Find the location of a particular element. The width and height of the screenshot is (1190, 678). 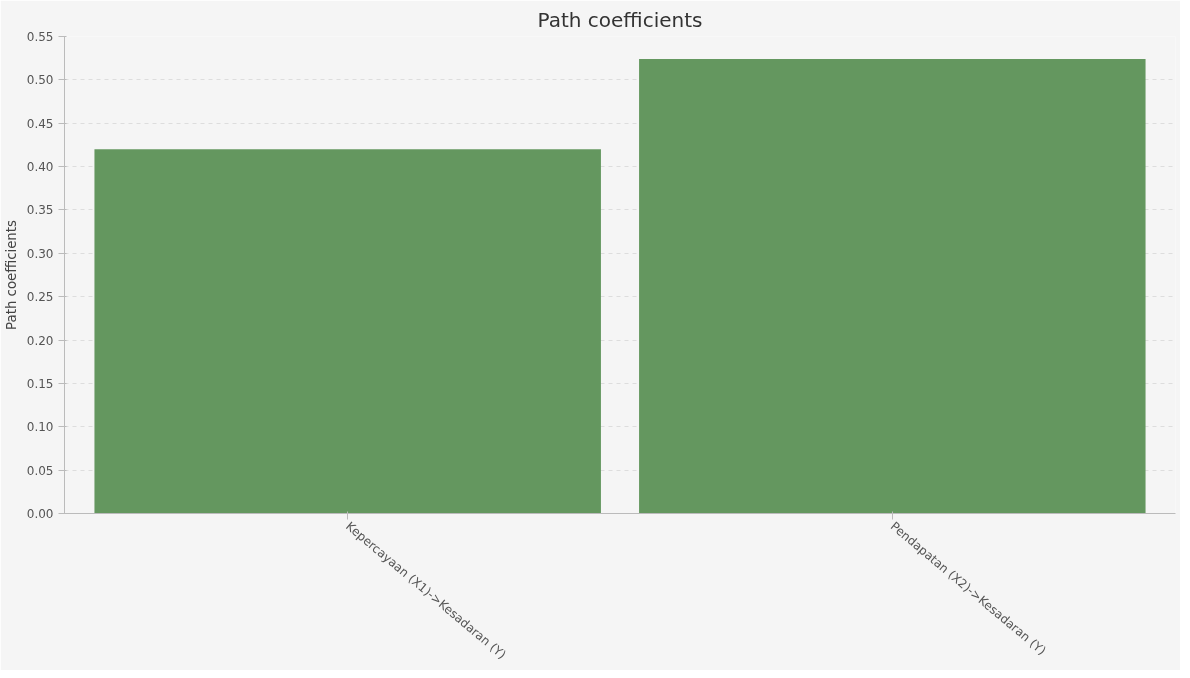

y-tick-label: 0.30 is located at coordinates (40, 253).